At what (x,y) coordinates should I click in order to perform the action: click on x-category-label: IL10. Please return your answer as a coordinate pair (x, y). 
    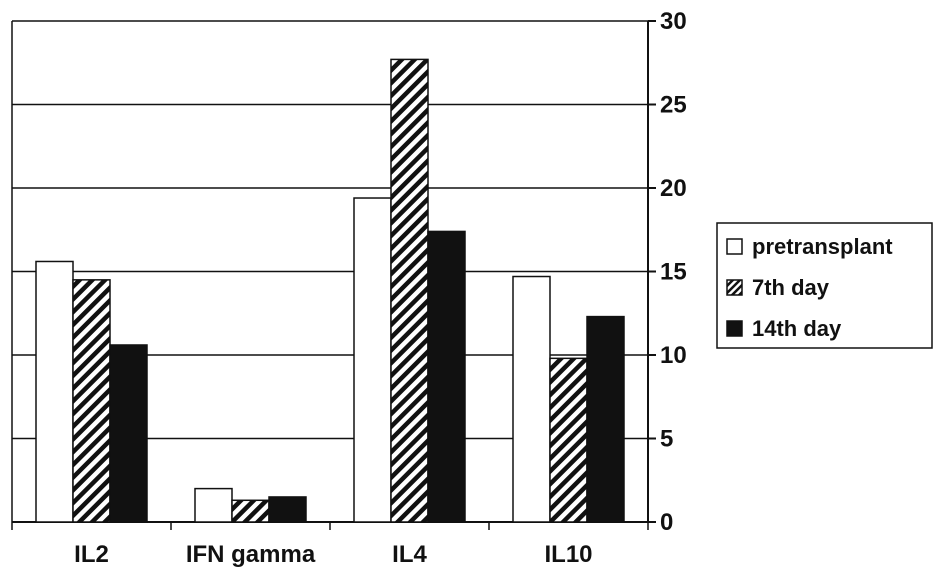
    Looking at the image, I should click on (568, 554).